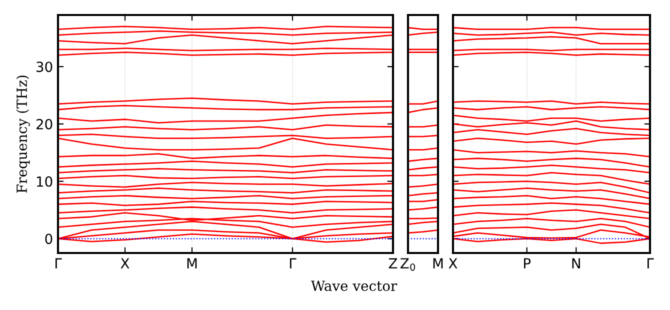  I want to click on y-tick-label: 0, so click(48, 239).